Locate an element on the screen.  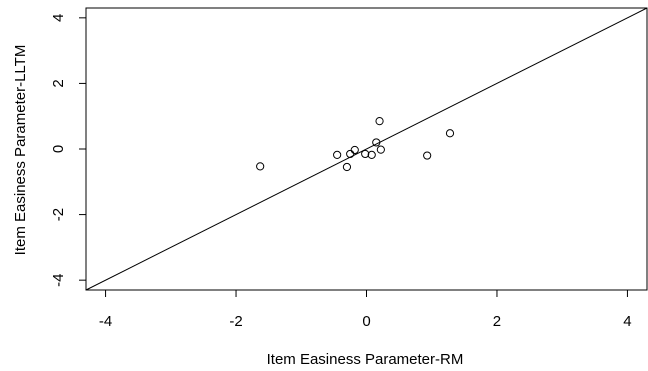
y-axis-title: Item Easiness Parameter-LLTM is located at coordinates (20, 150).